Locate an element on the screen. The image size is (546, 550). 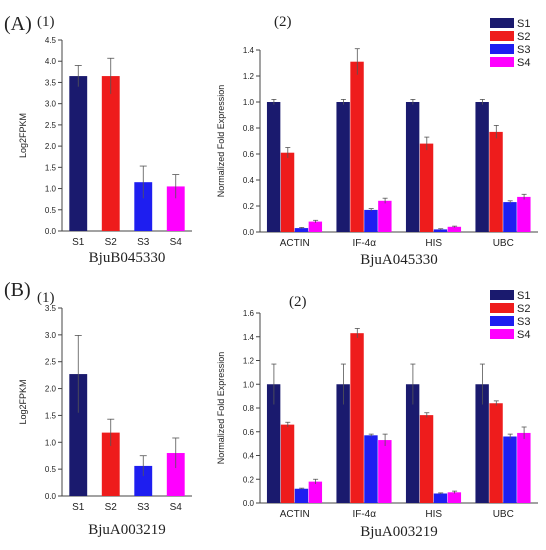
sublabel-a2: (2) is located at coordinates (283, 22).